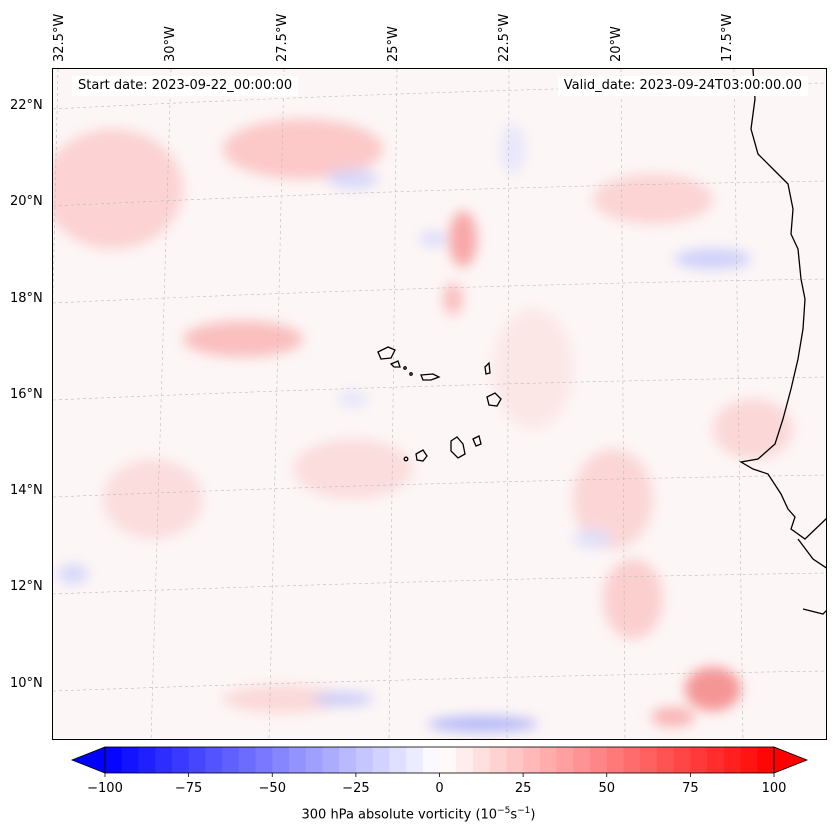 The width and height of the screenshot is (837, 839). Describe the element at coordinates (282, 37) in the screenshot. I see `lon-label-27-5w: 27.5°W` at that location.